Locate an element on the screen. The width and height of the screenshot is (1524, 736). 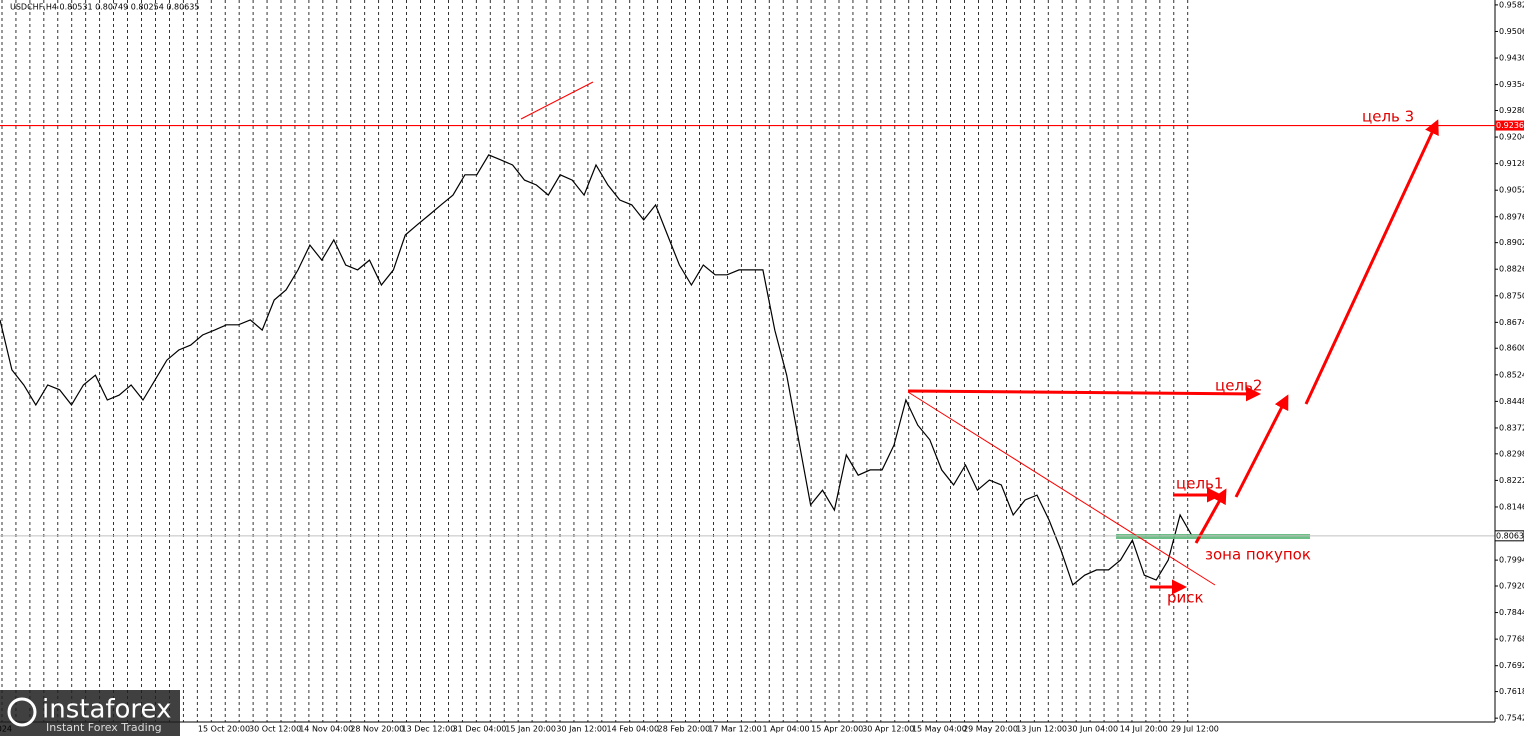
annotation: цель2 is located at coordinates (1238, 386).